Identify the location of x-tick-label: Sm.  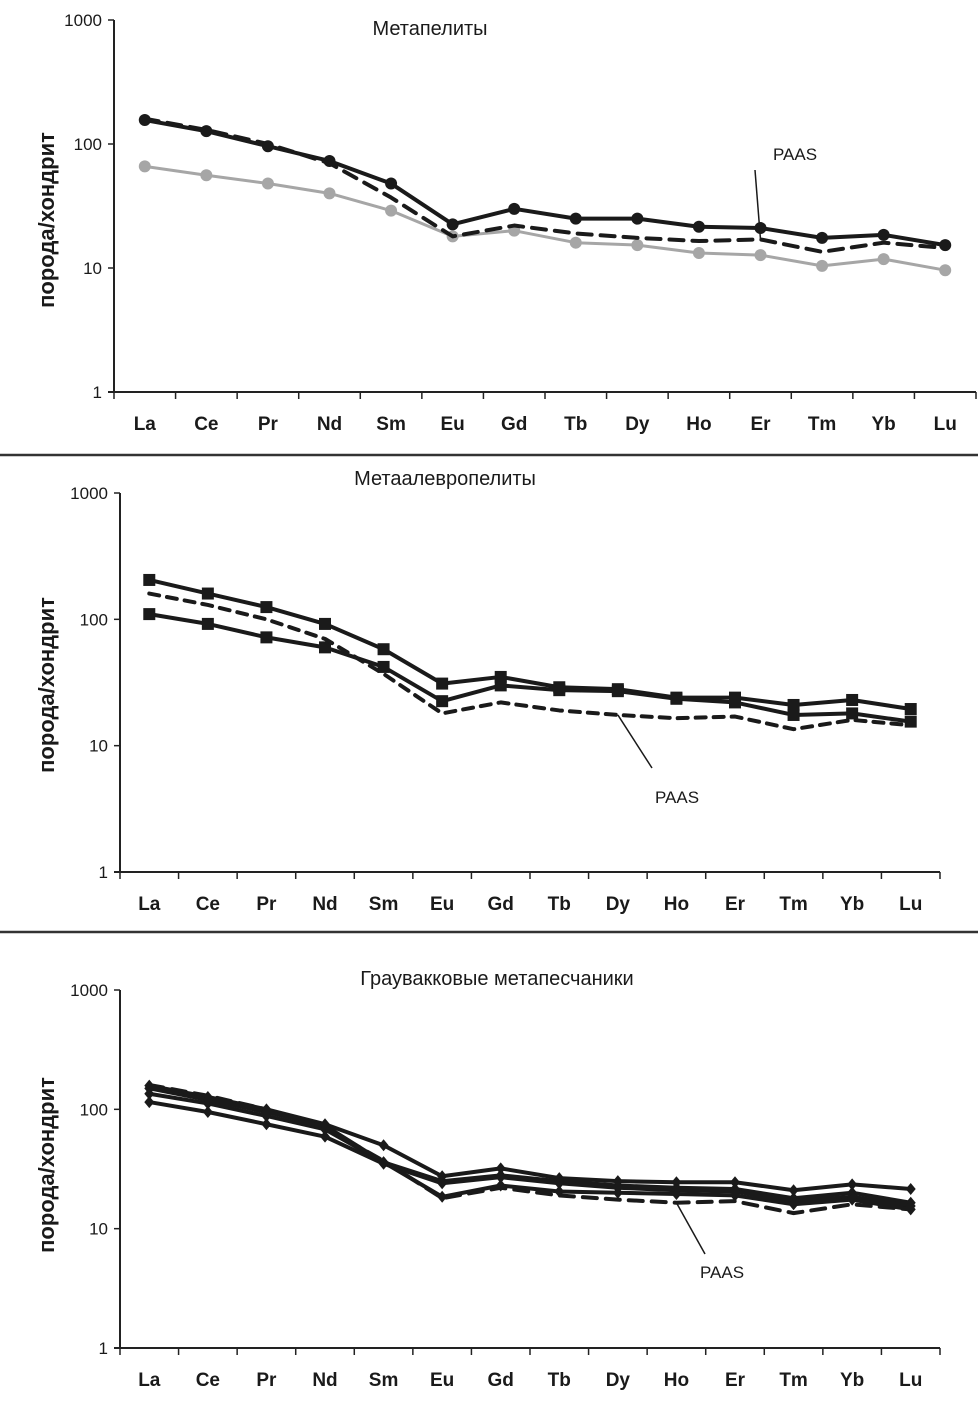
(384, 904).